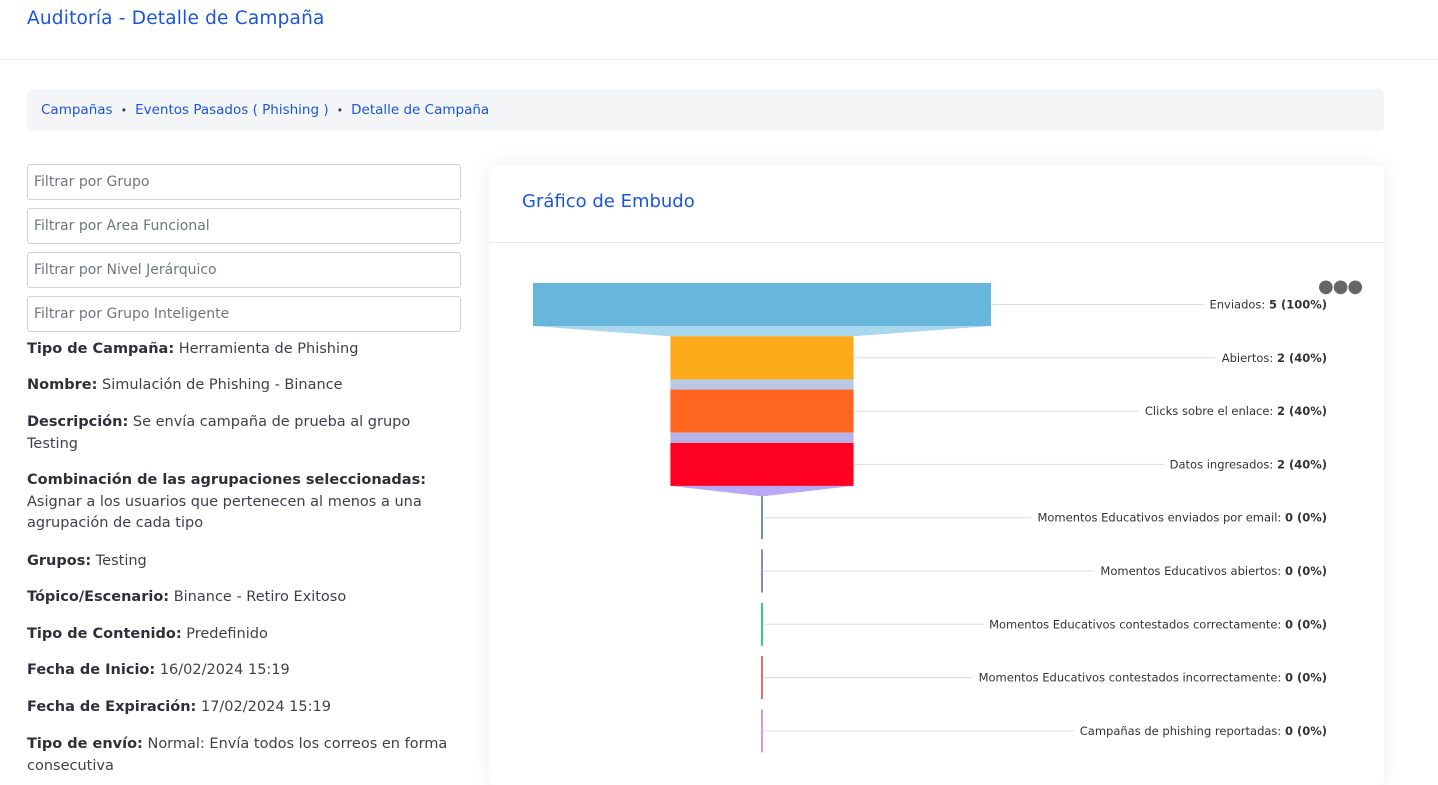  What do you see at coordinates (59, 561) in the screenshot?
I see `detail-label: Grupos:` at bounding box center [59, 561].